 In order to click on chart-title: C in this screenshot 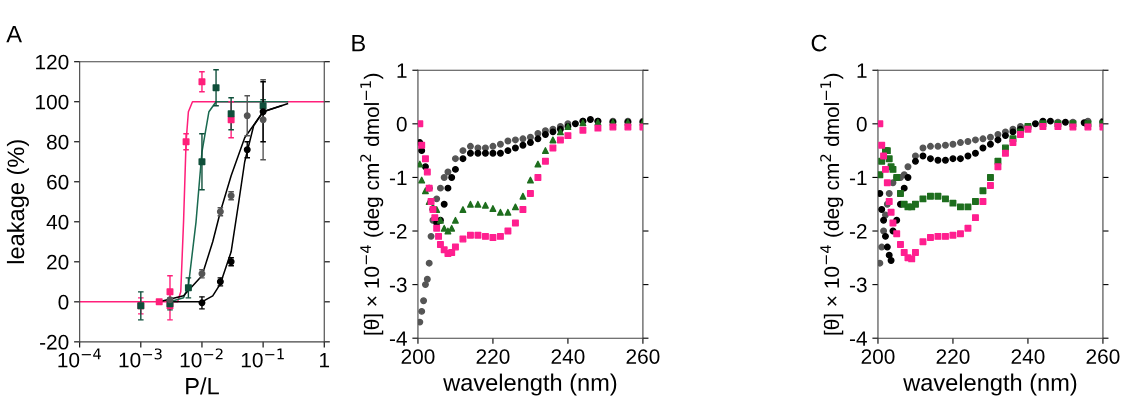, I will do `click(819, 43)`.